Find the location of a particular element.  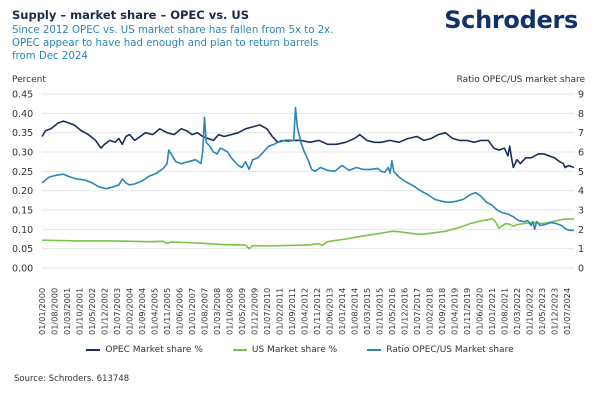

legend-item-ratio: Ratio OPEC/US Market share is located at coordinates (440, 350).